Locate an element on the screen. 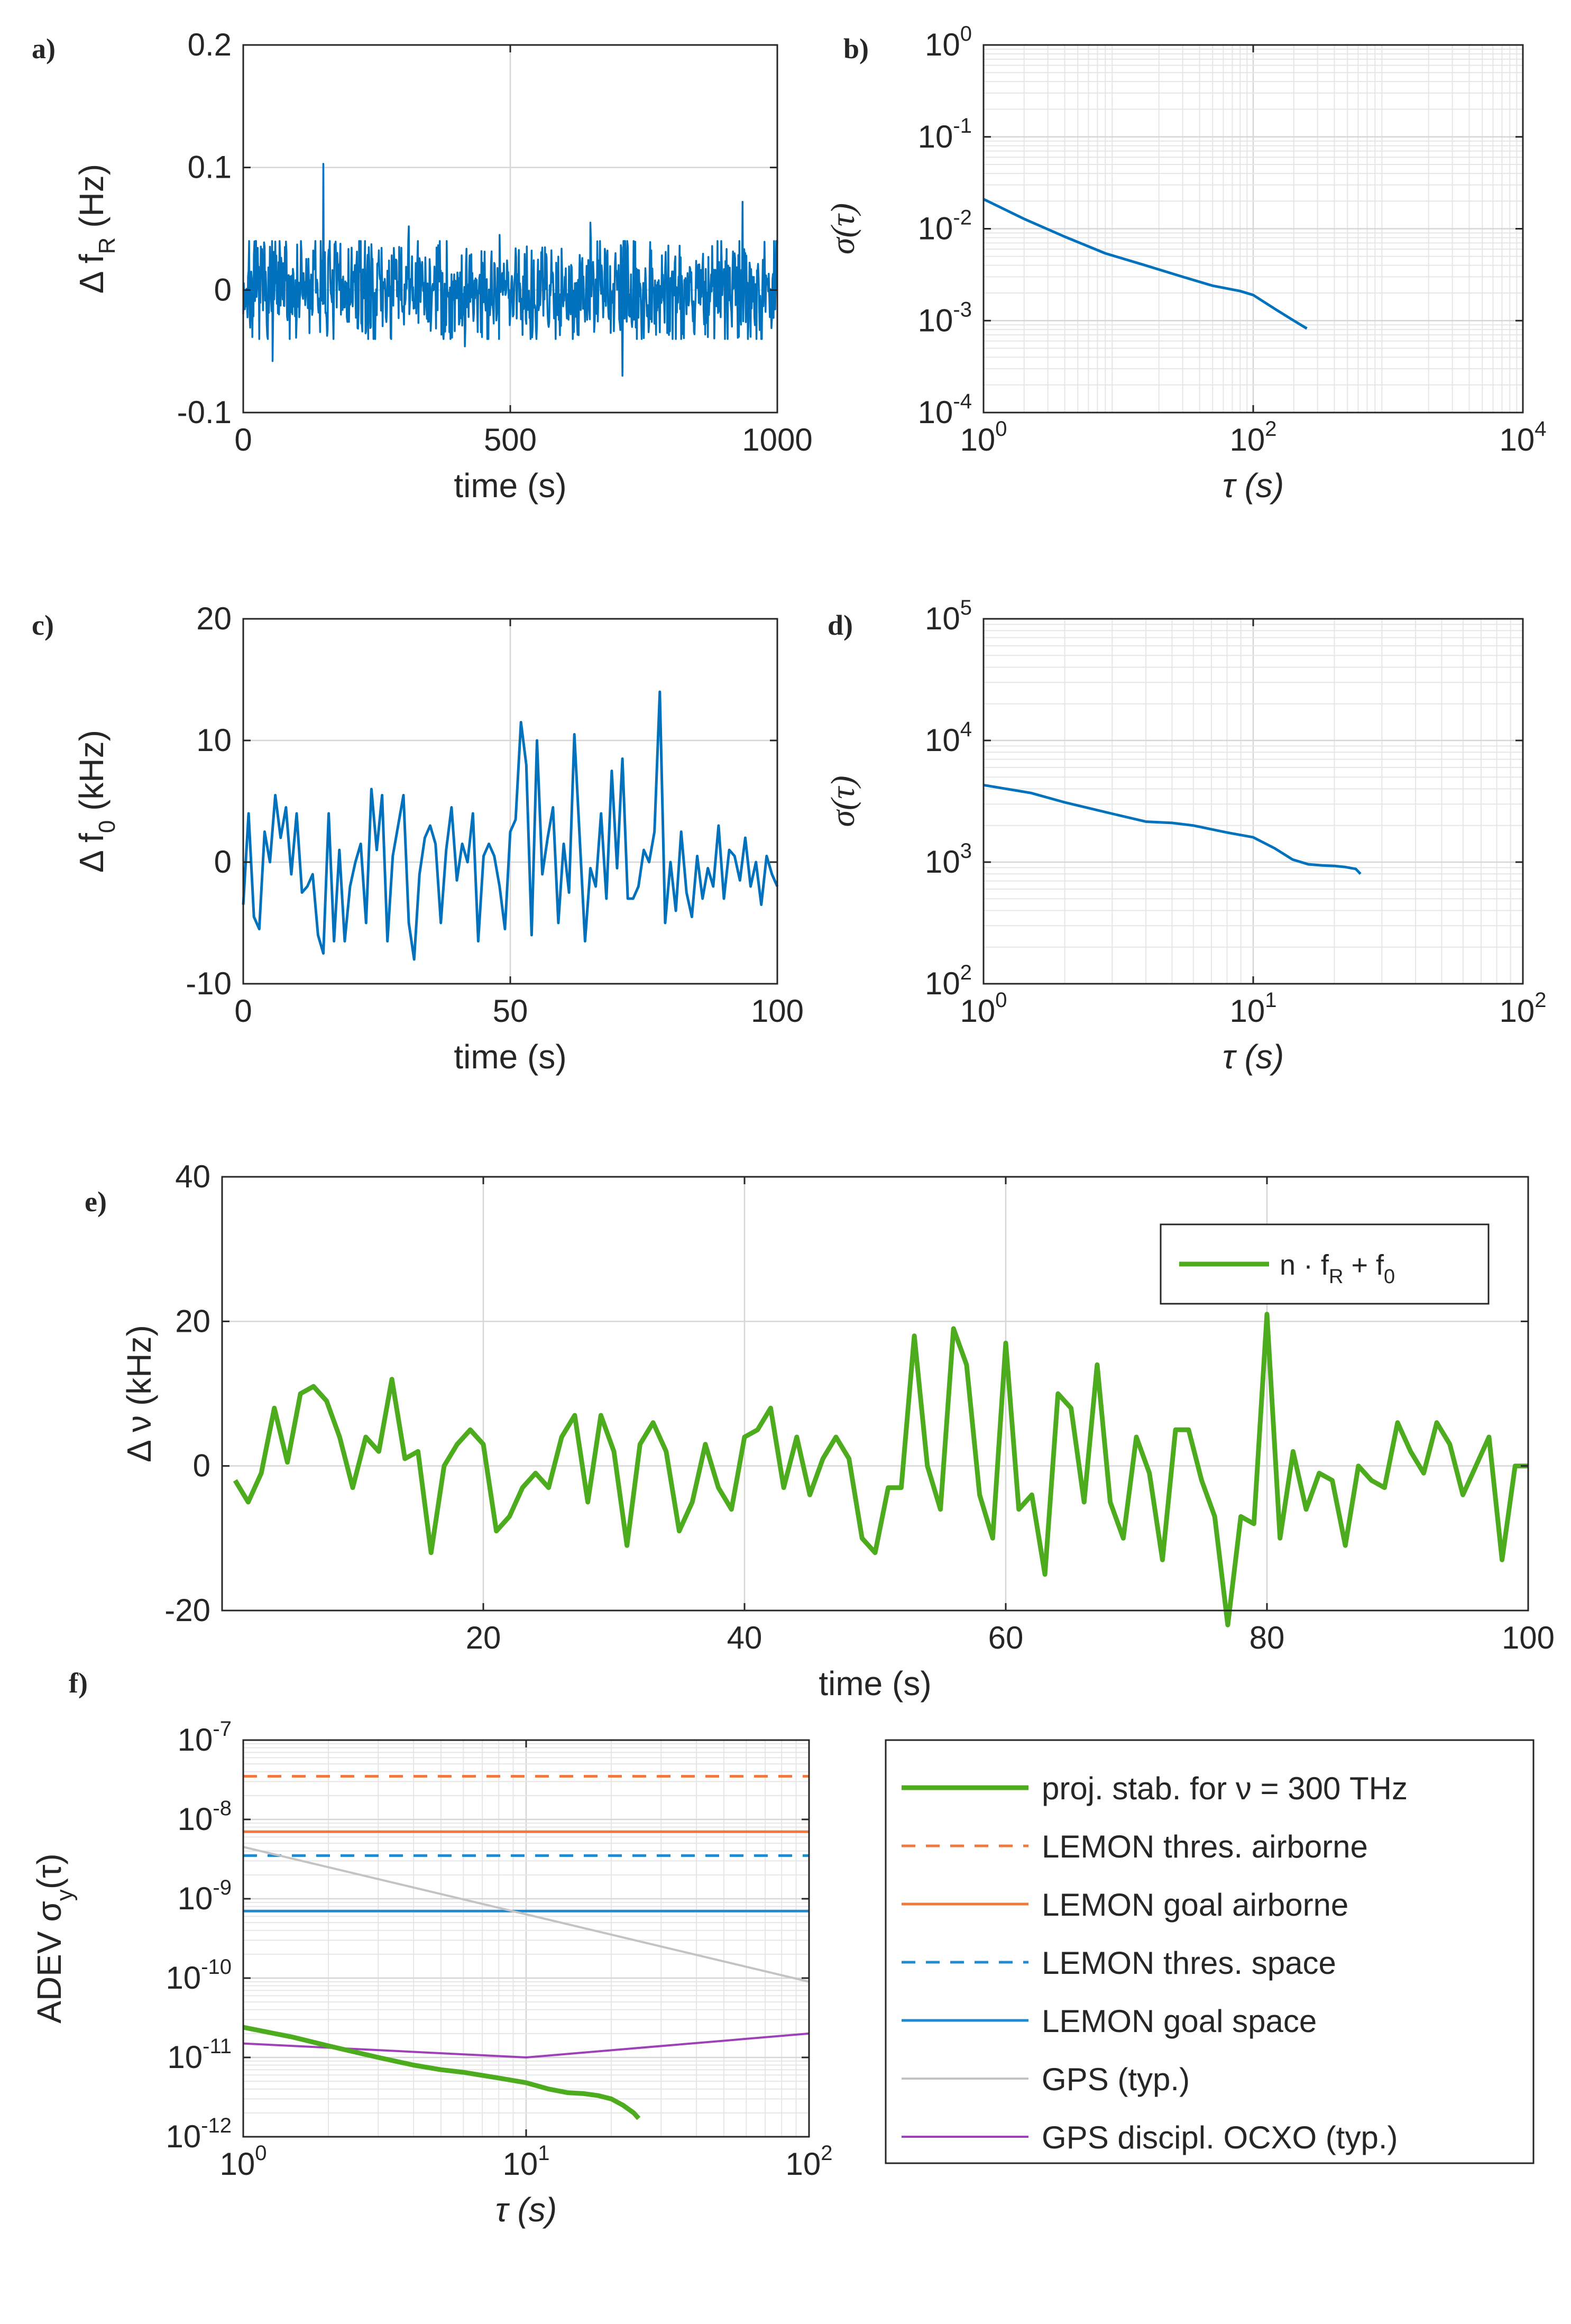 The width and height of the screenshot is (1571, 2324). panel-label: b) is located at coordinates (856, 49).